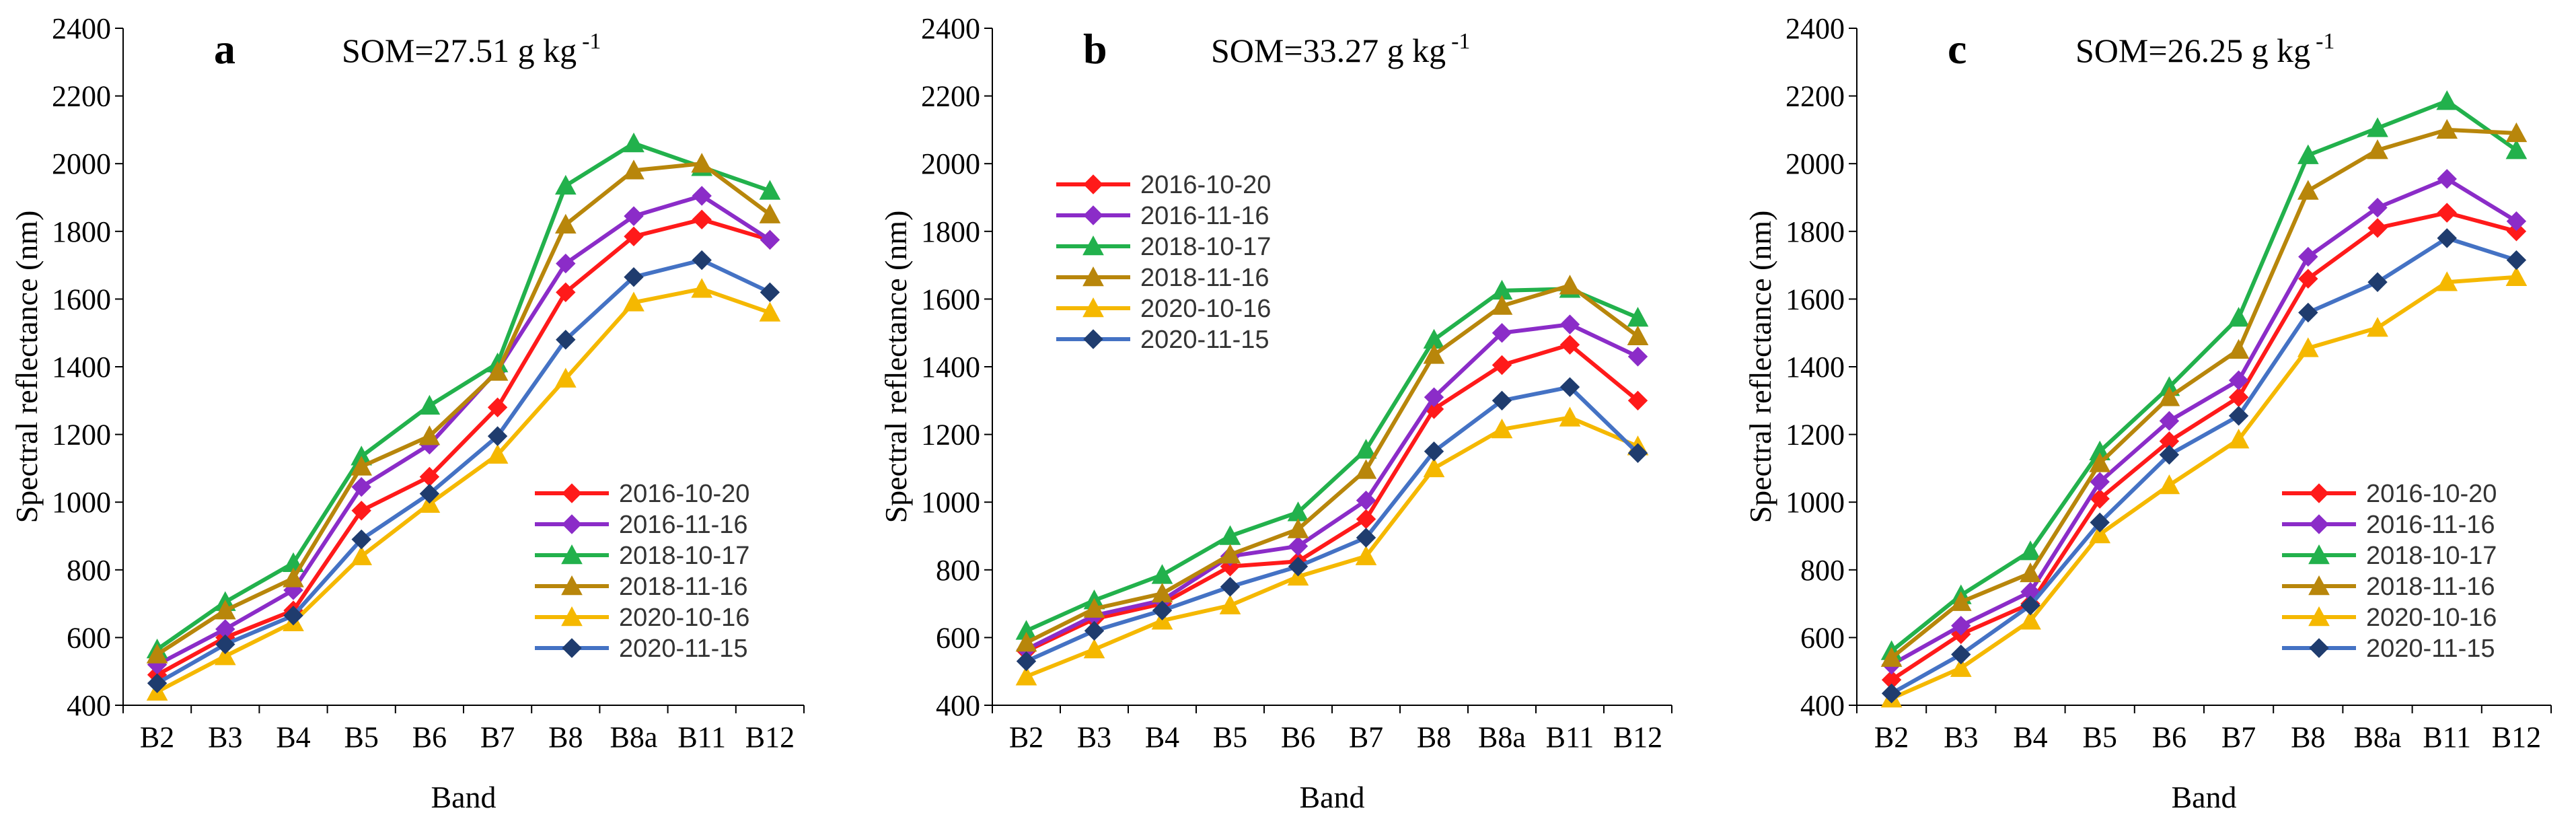  What do you see at coordinates (81, 502) in the screenshot?
I see `y-tick-label: 1000` at bounding box center [81, 502].